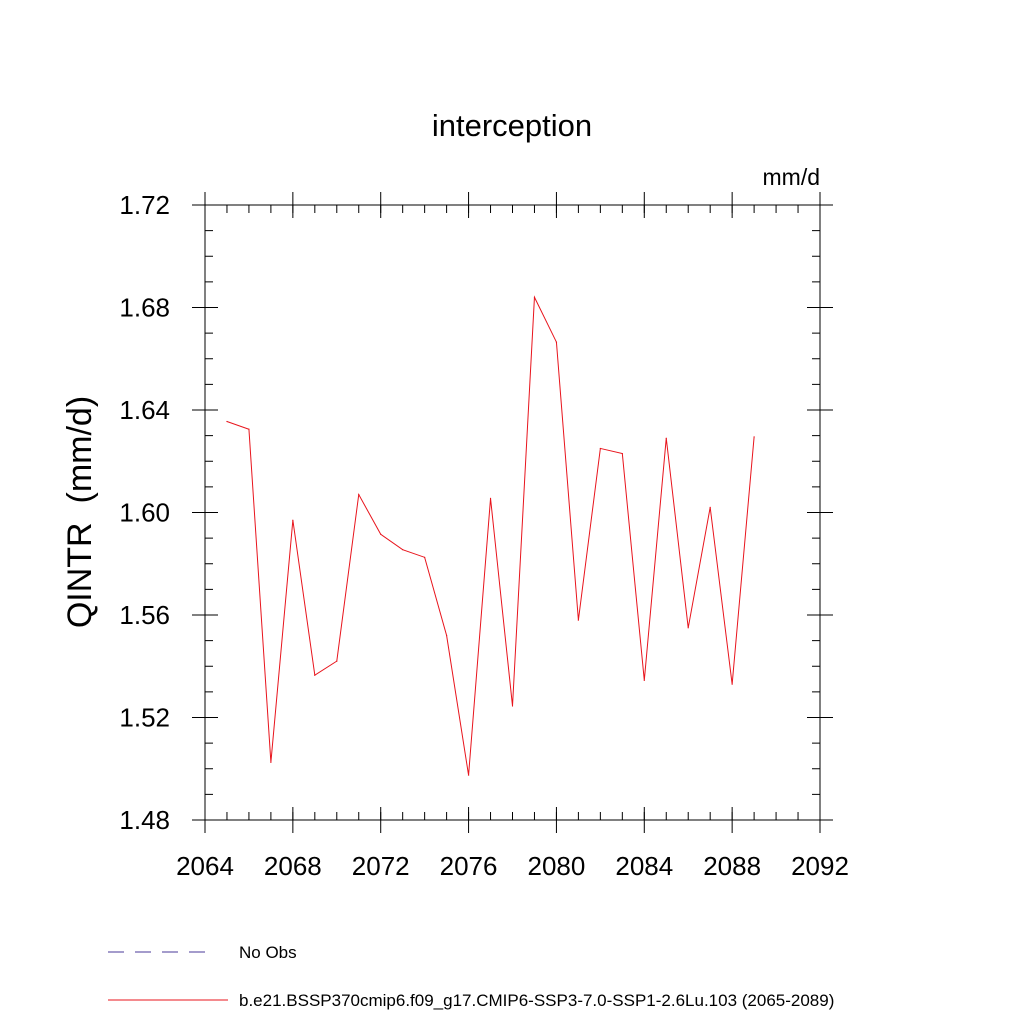 Image resolution: width=1024 pixels, height=1024 pixels. I want to click on y-tick-label: 1.72, so click(144, 205).